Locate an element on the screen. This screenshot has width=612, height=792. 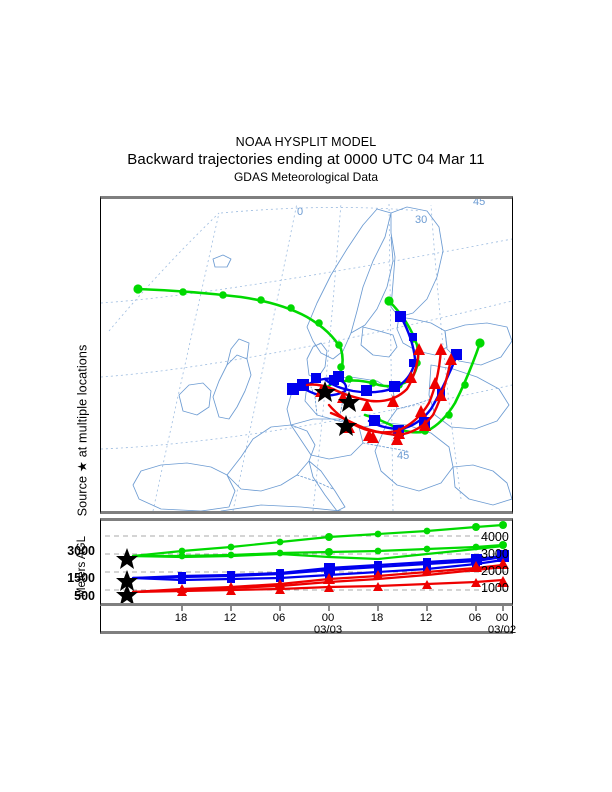
trajectory-blue-west is located at coordinates (323, 387).